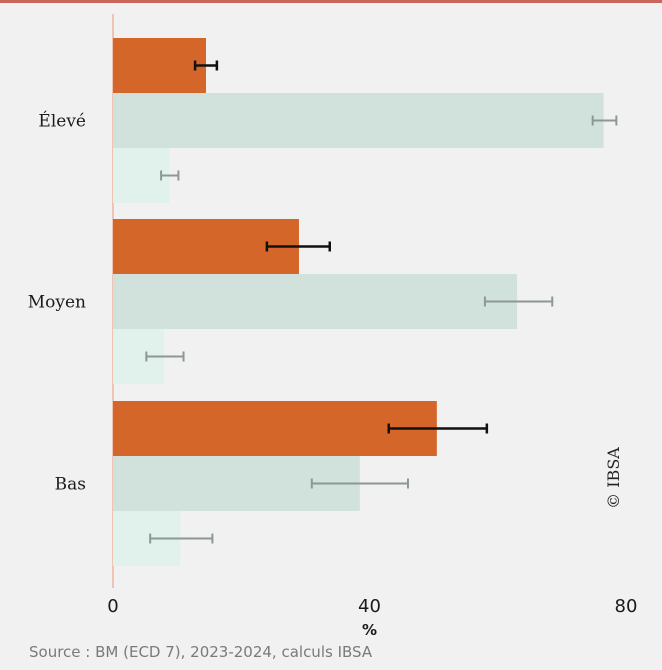 The height and width of the screenshot is (670, 662). I want to click on x-tick-label: 40, so click(369, 606).